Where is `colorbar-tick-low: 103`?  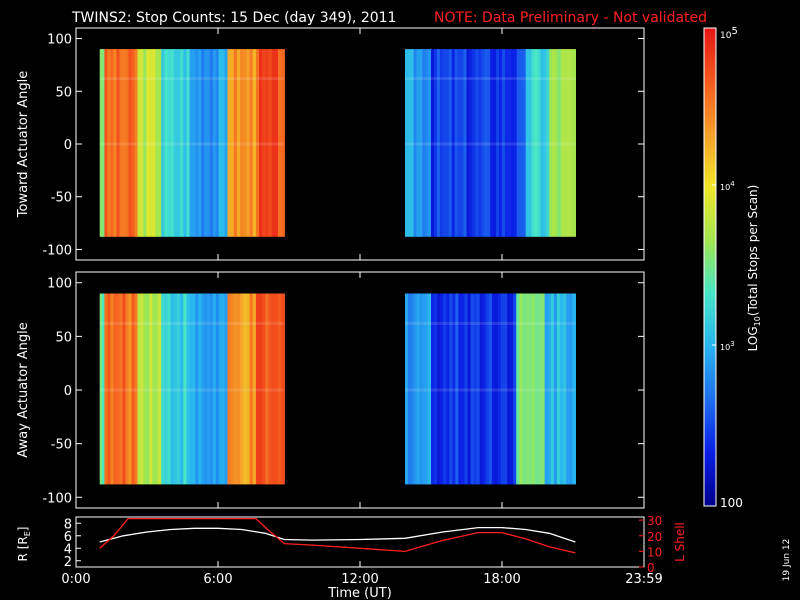 colorbar-tick-low: 103 is located at coordinates (727, 346).